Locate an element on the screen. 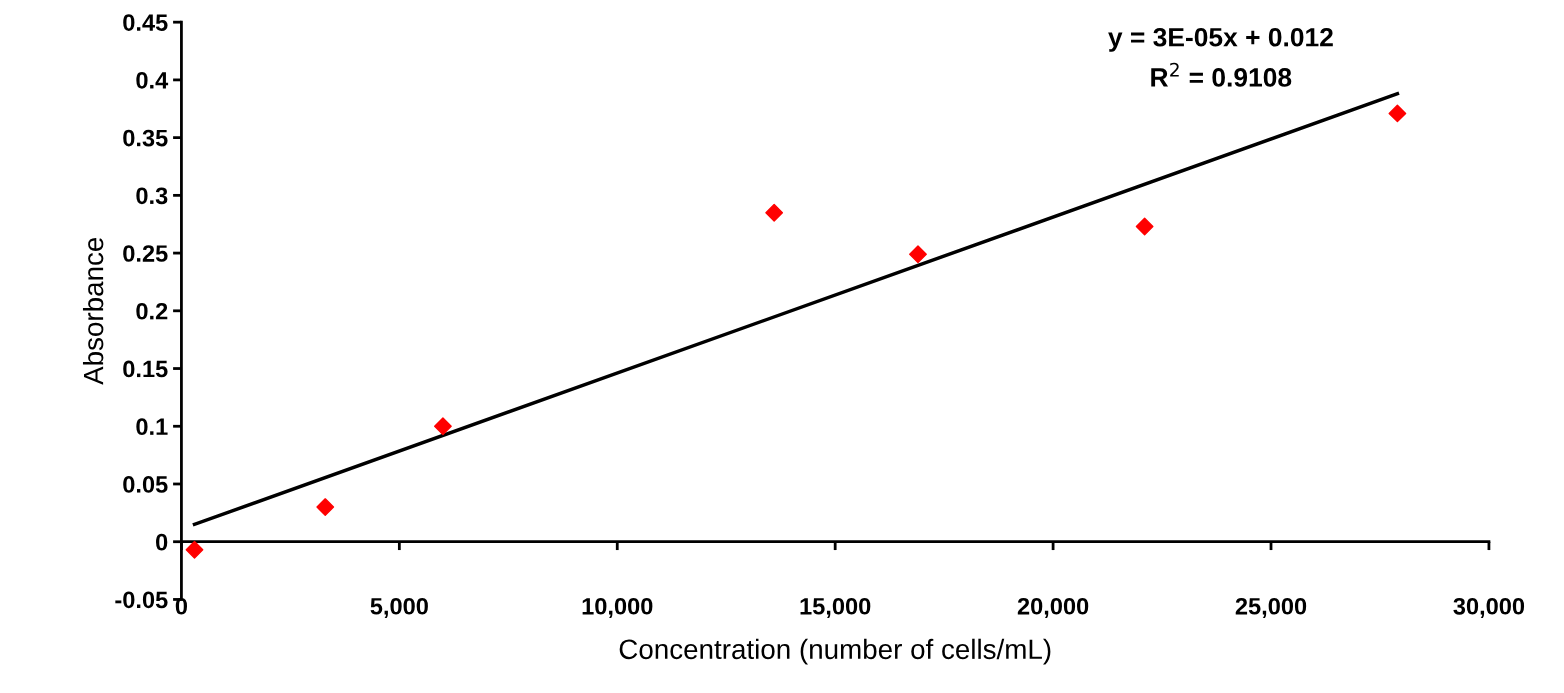 The width and height of the screenshot is (1564, 693). annotation: R$^{2}$ = 0.9108 is located at coordinates (1221, 74).